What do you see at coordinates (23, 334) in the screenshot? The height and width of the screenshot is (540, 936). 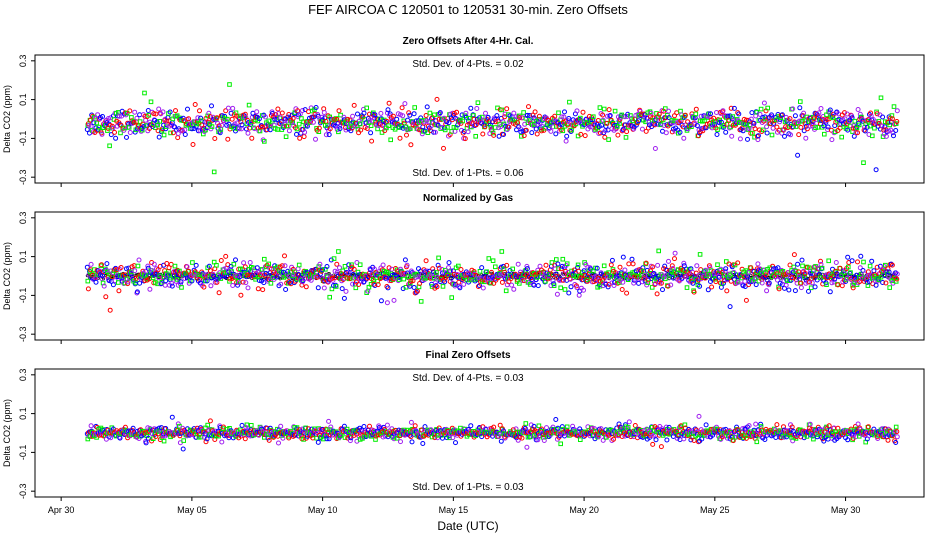 I see `y-tick-label: -0.3` at bounding box center [23, 334].